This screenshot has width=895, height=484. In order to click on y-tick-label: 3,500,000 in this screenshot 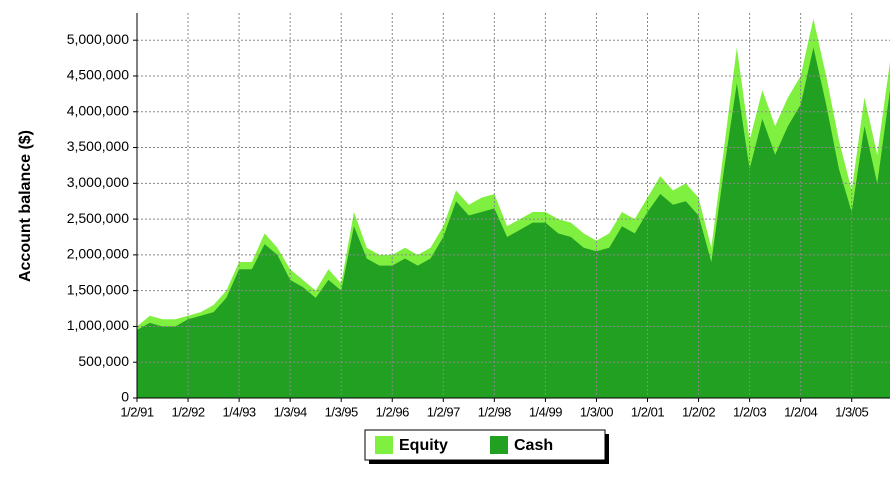, I will do `click(98, 146)`.